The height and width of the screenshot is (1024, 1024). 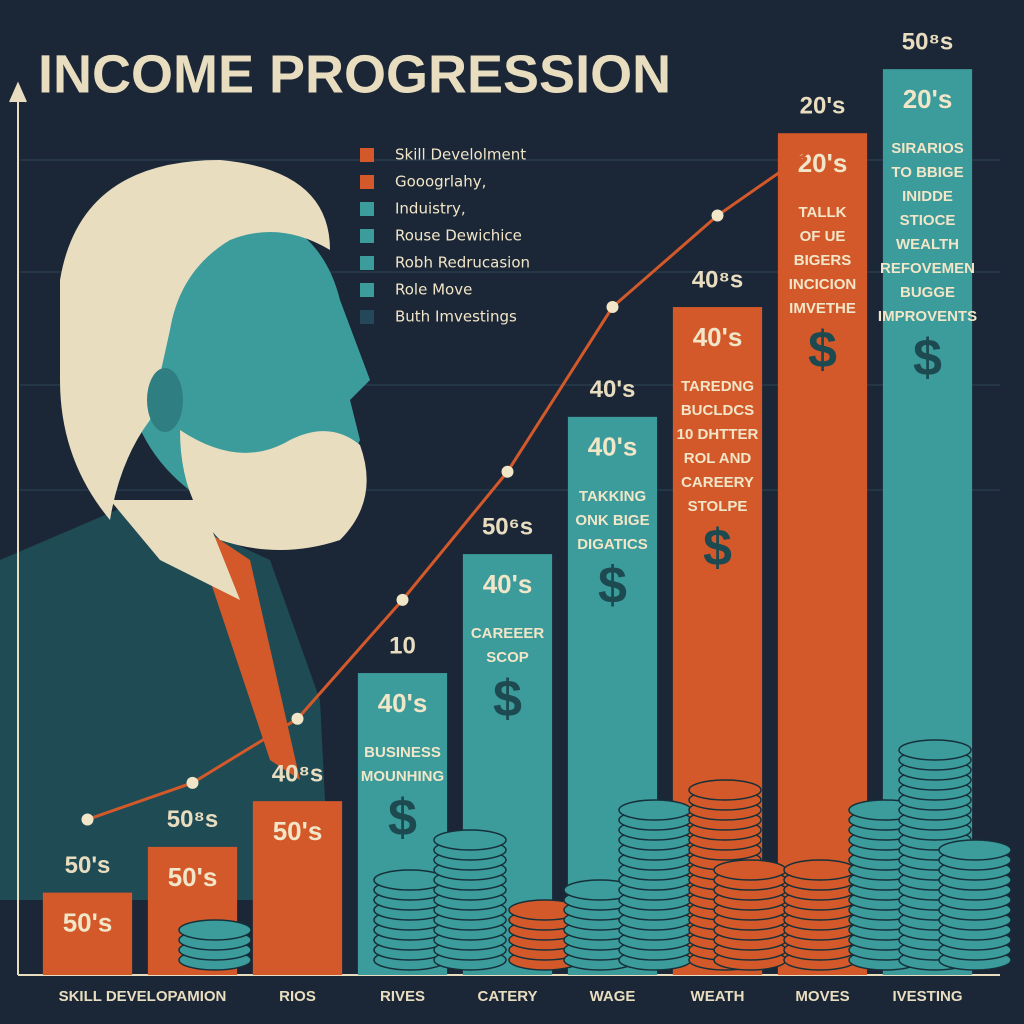 What do you see at coordinates (927, 268) in the screenshot?
I see `bar-note: REFOVEMEN` at bounding box center [927, 268].